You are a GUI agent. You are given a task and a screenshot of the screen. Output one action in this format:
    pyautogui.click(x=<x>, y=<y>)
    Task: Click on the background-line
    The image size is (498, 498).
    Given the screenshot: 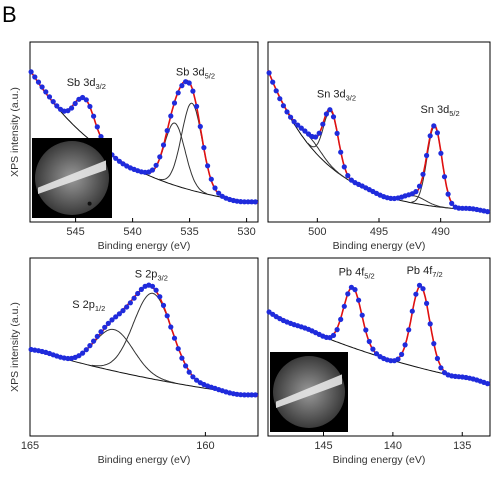 What is the action you would take?
    pyautogui.click(x=379, y=141)
    